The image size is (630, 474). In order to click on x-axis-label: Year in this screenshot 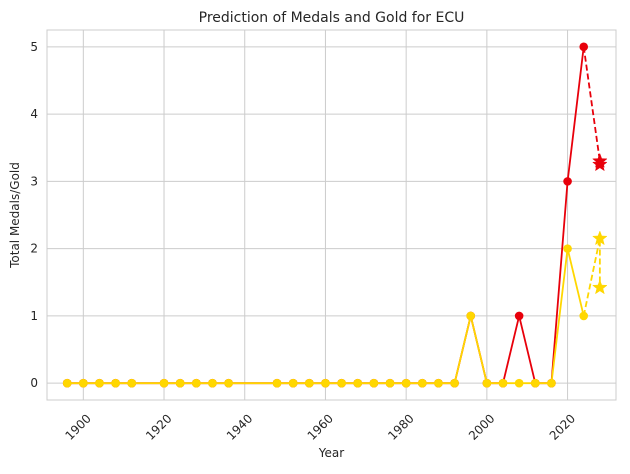, I will do `click(331, 453)`.